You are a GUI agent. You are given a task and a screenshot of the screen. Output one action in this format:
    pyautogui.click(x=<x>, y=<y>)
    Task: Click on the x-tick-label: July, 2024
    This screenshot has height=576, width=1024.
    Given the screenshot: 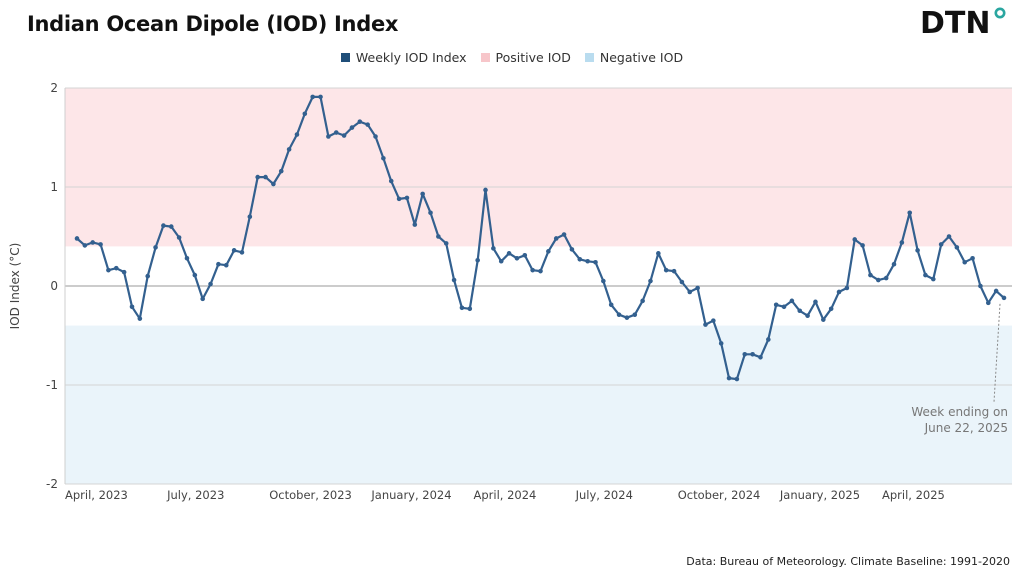 What is the action you would take?
    pyautogui.click(x=604, y=495)
    